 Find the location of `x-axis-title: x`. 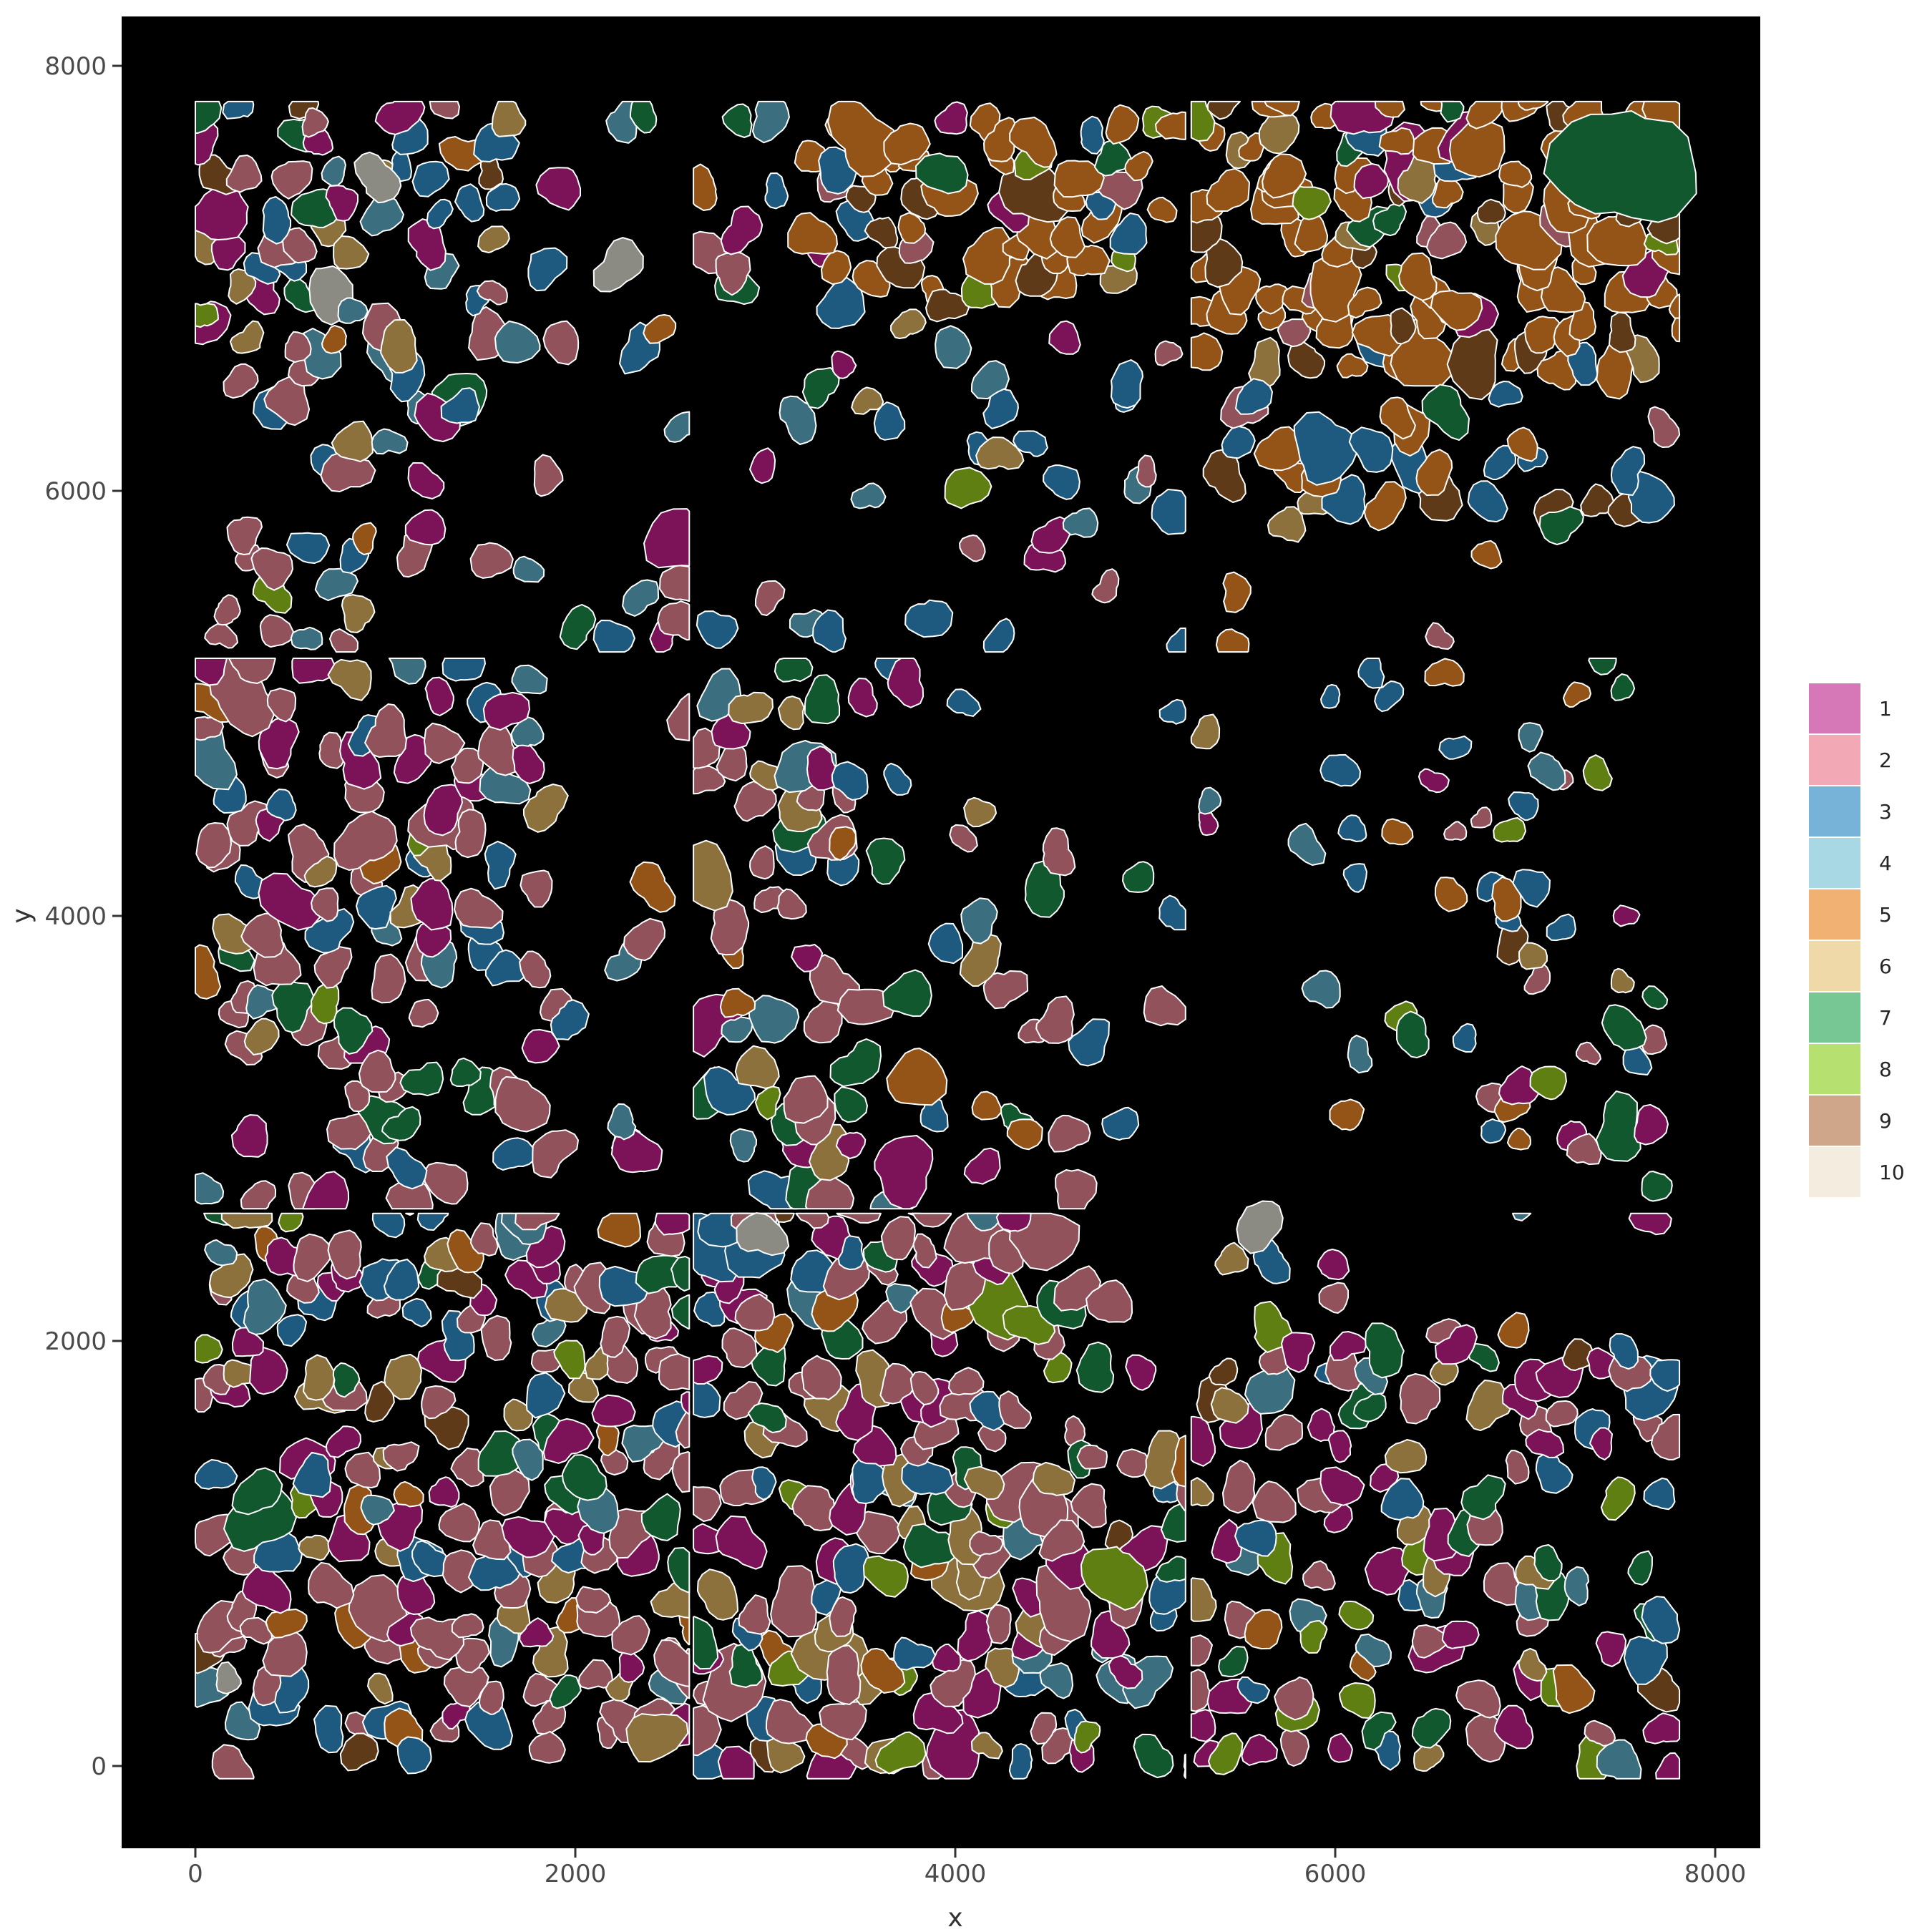

x-axis-title: x is located at coordinates (954, 1917).